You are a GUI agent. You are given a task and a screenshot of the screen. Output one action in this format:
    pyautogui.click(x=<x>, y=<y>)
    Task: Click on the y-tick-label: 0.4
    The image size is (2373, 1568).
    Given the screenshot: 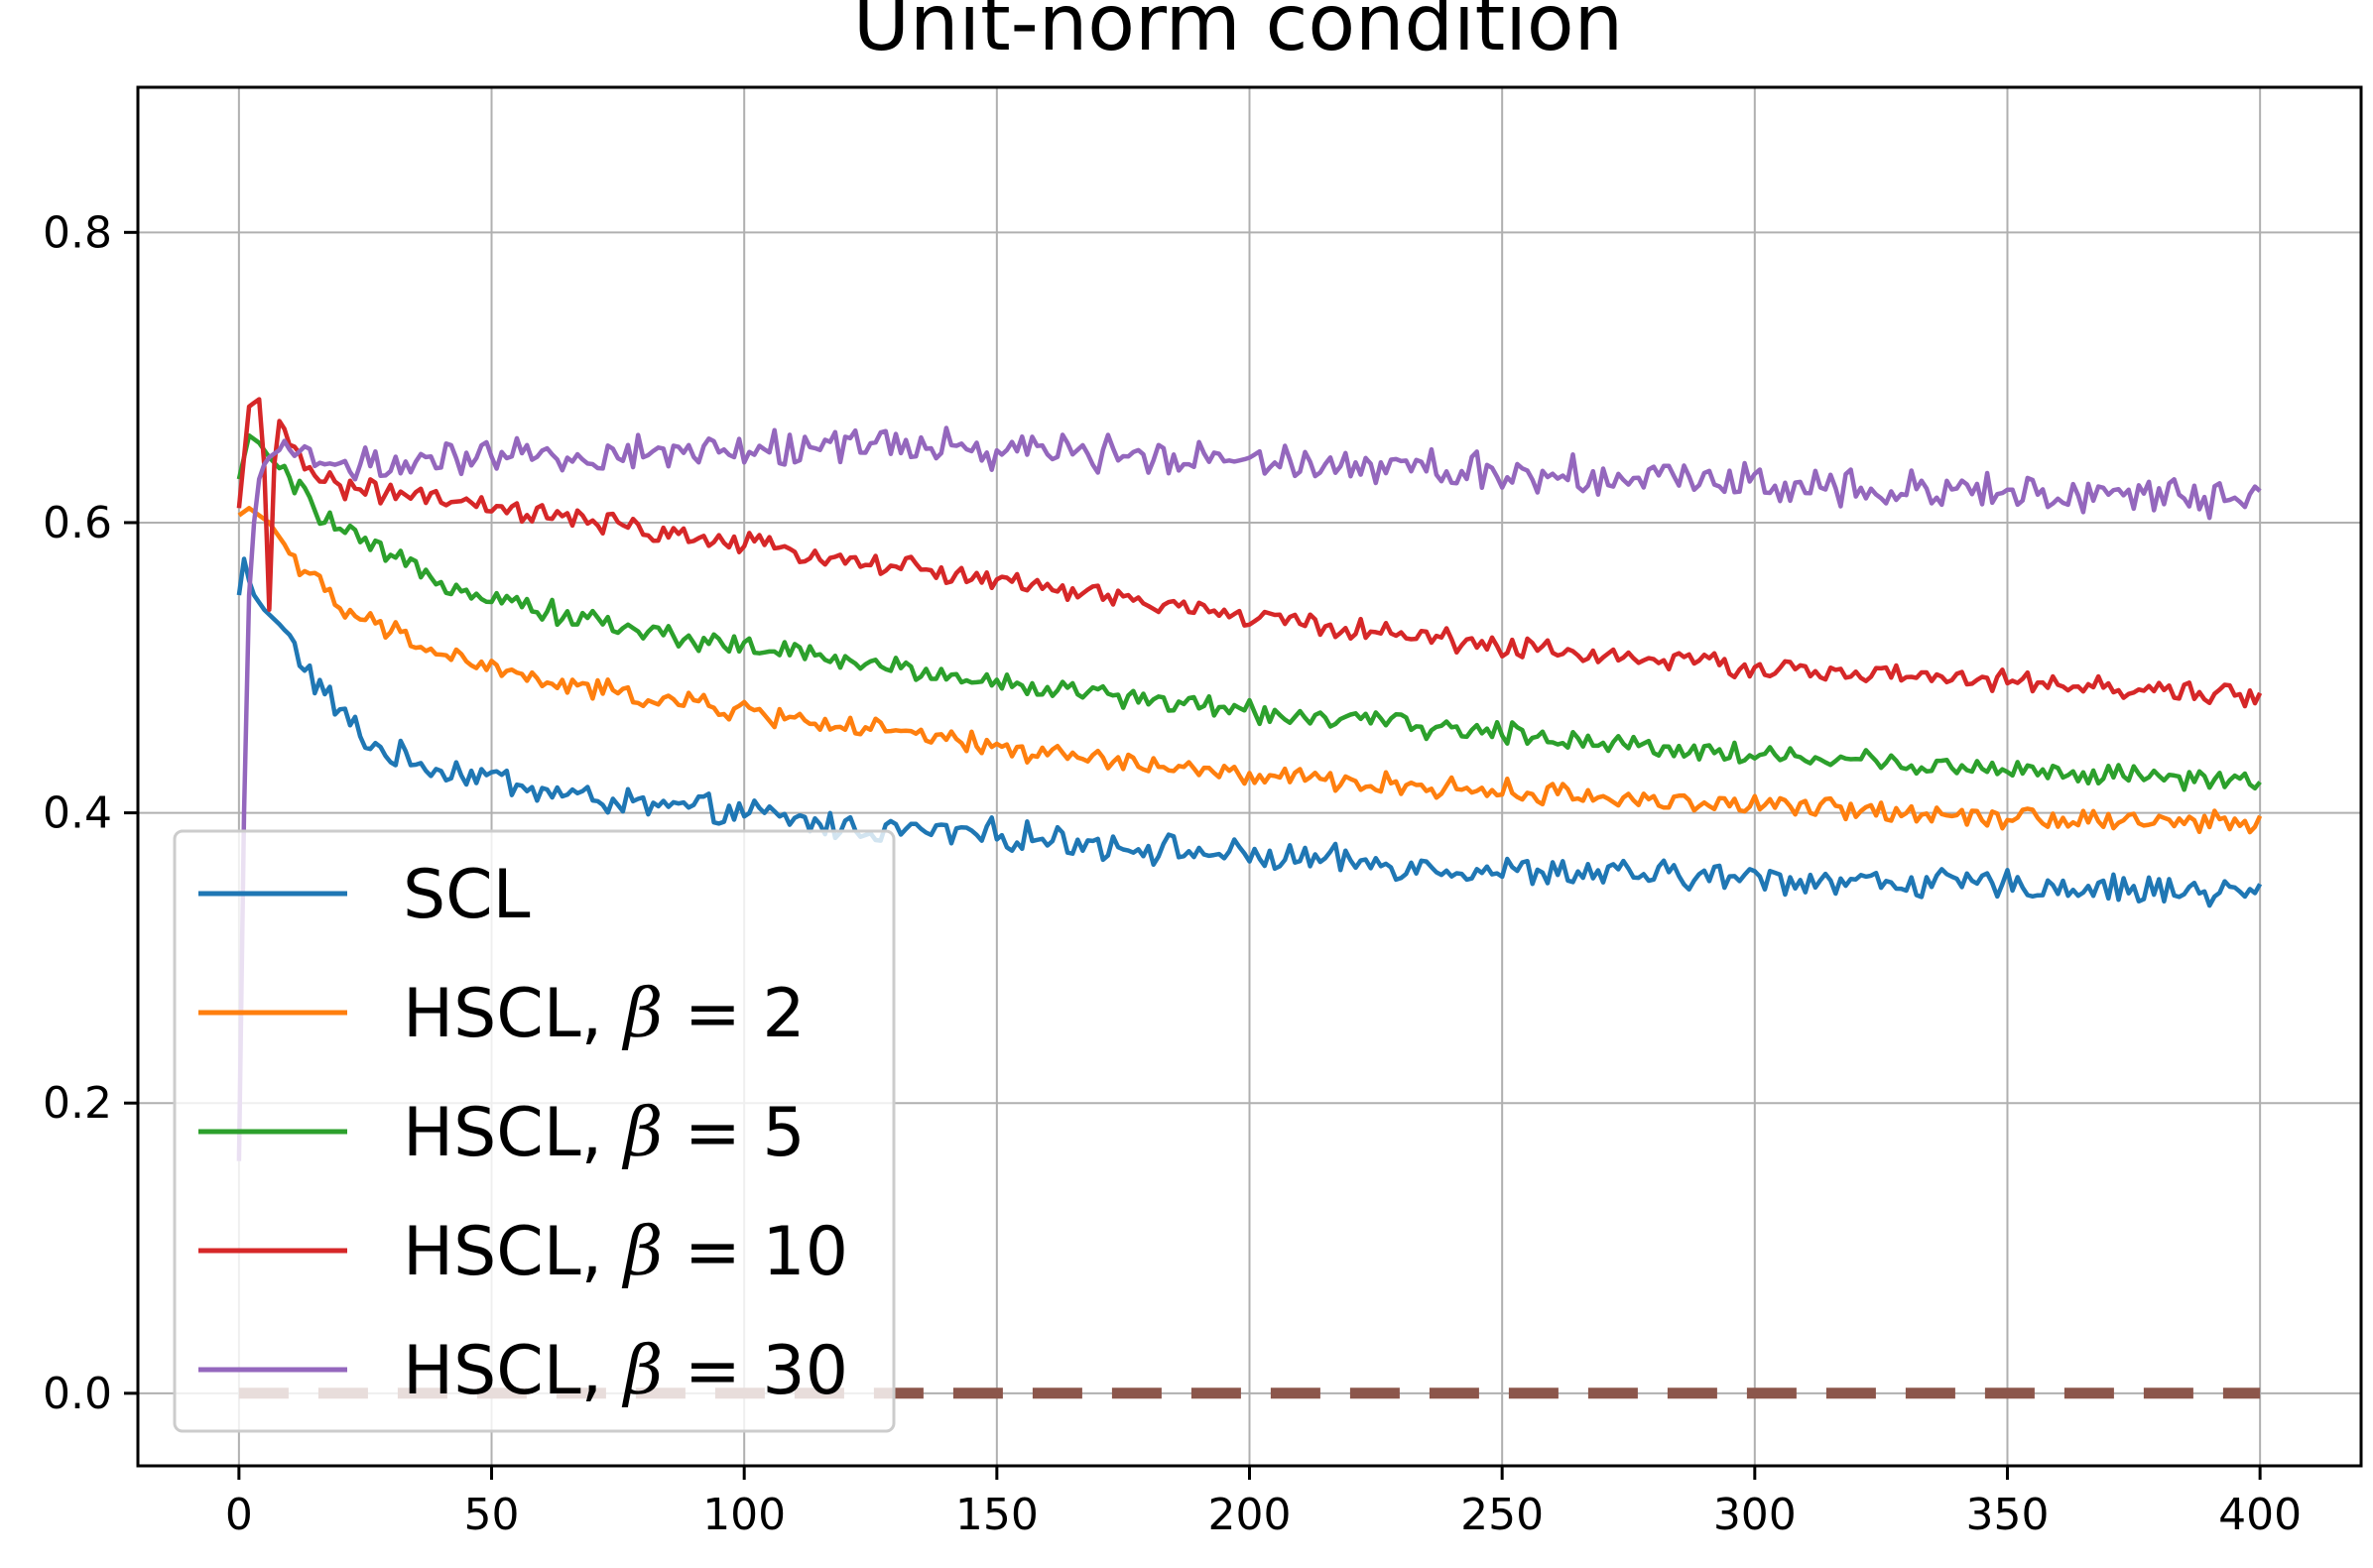 What is the action you would take?
    pyautogui.click(x=77, y=813)
    